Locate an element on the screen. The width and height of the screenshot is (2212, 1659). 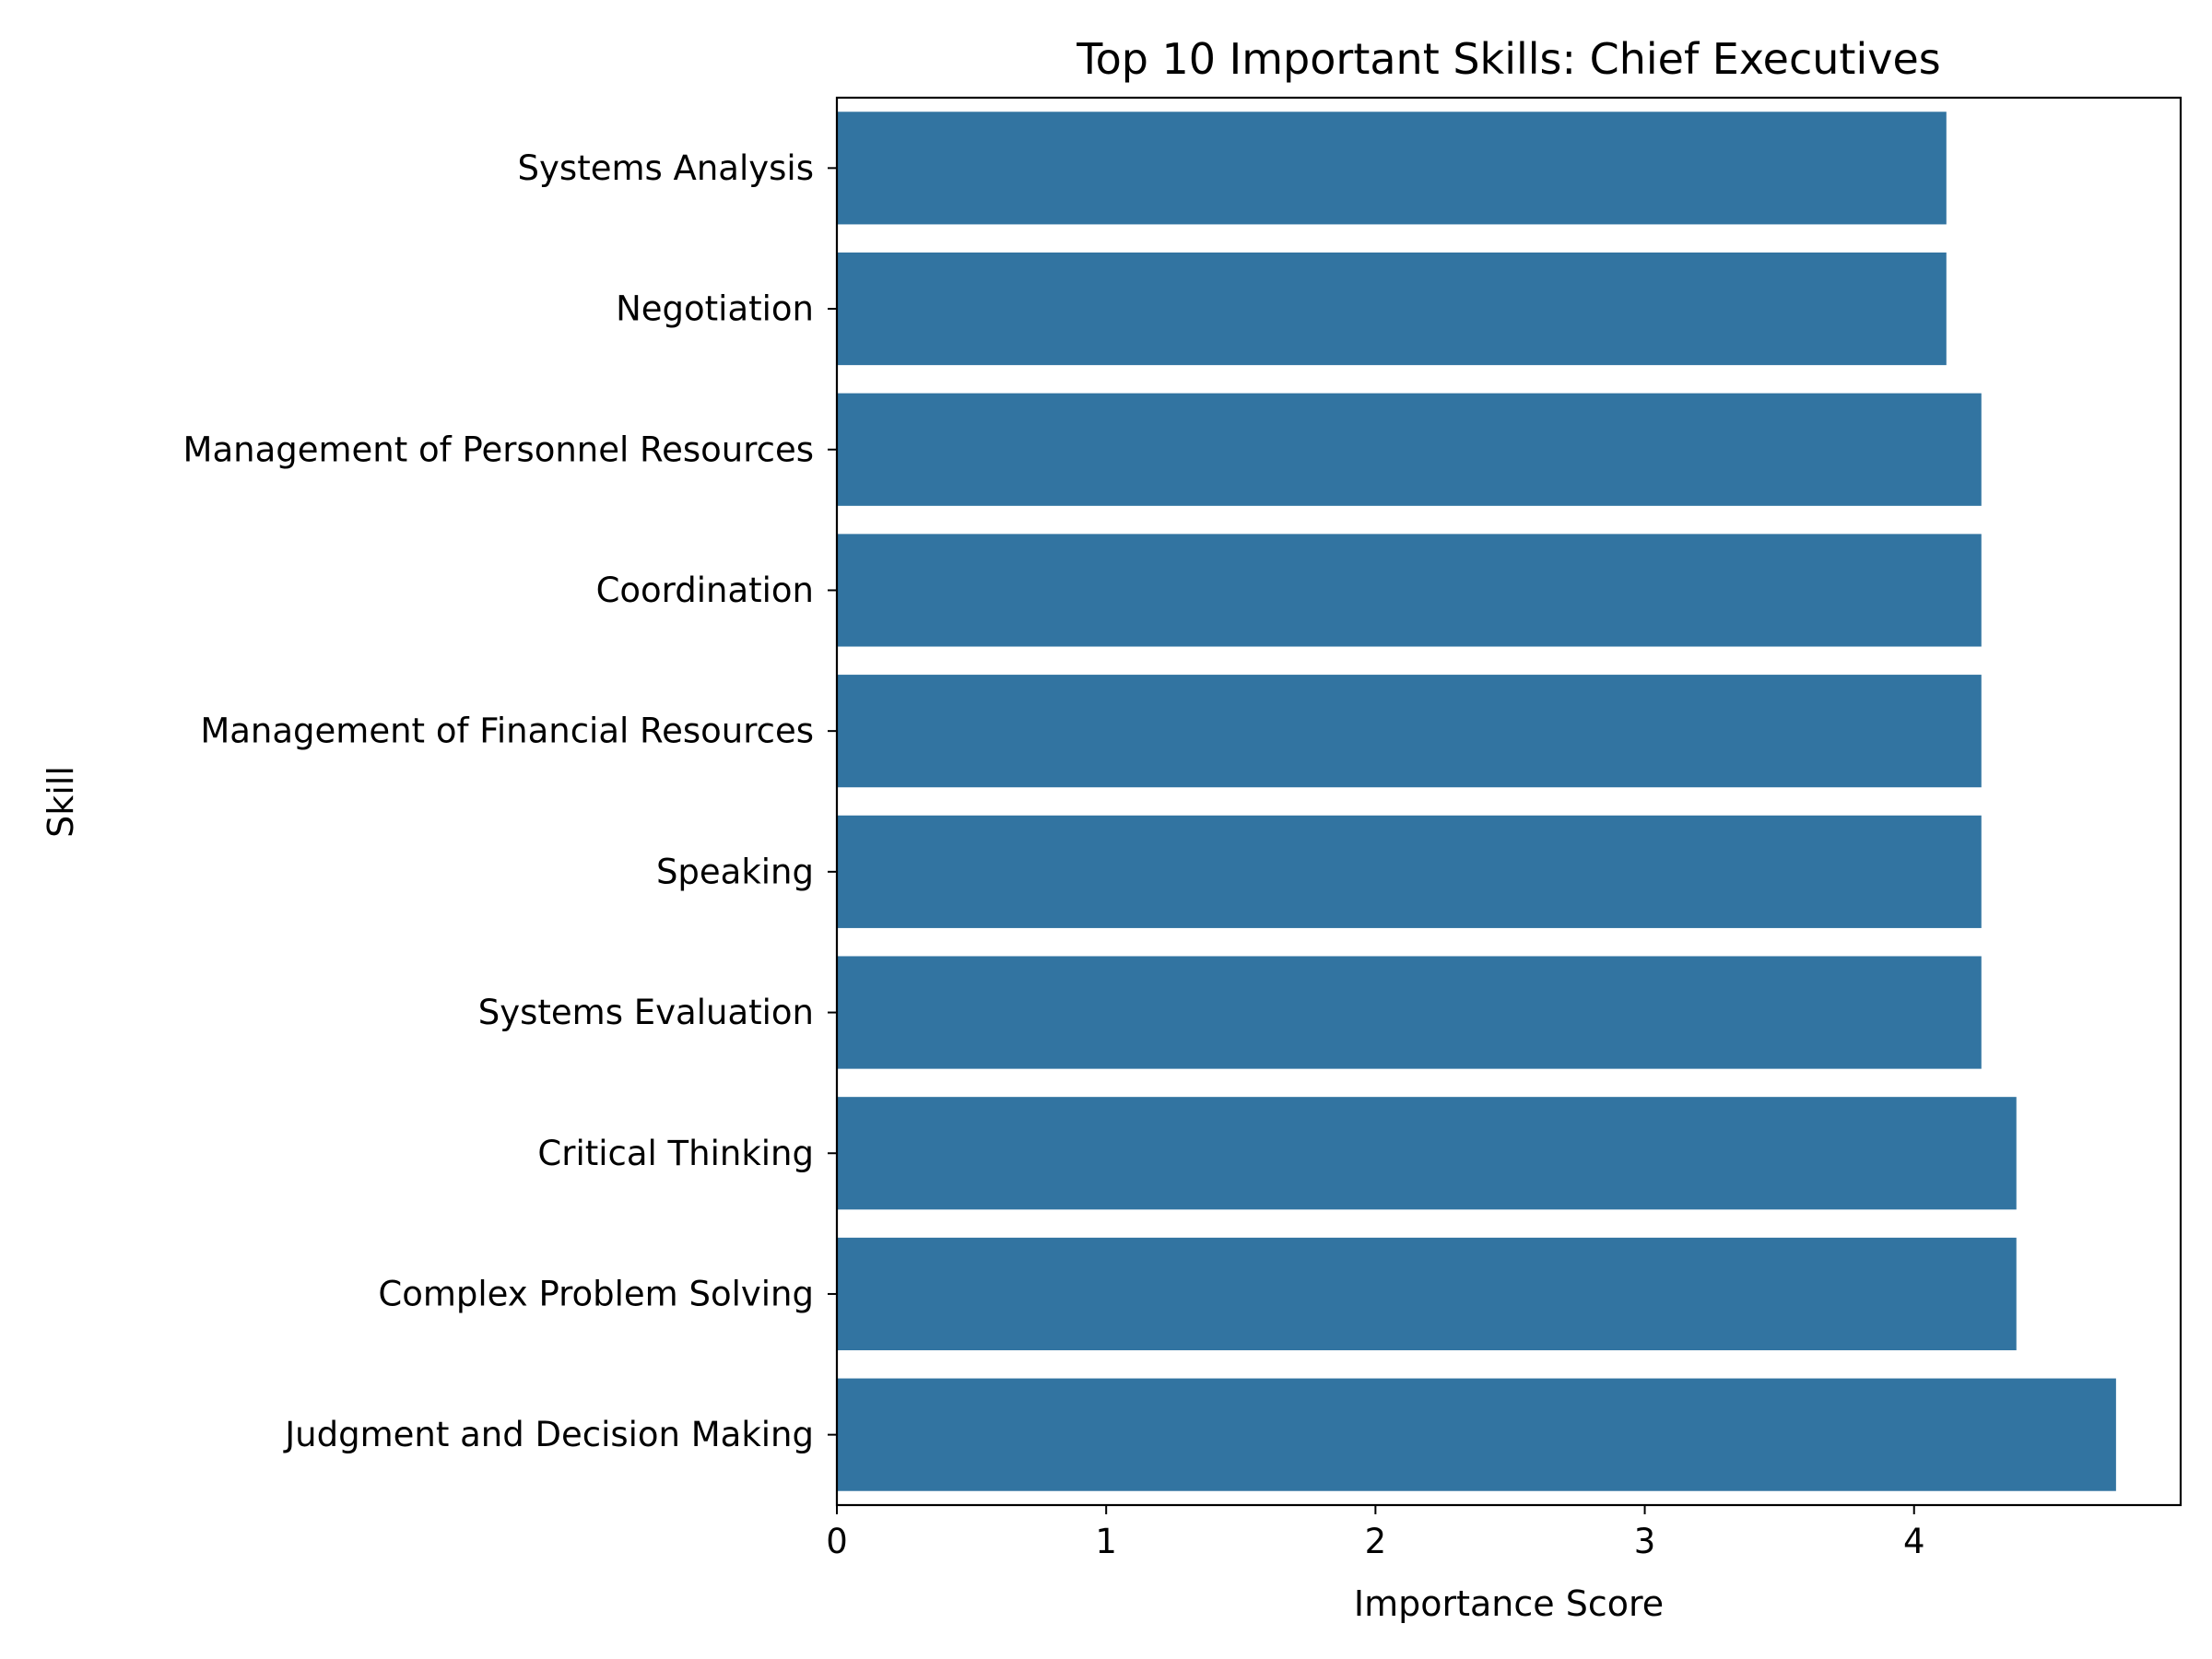
x-tick-label: 3 is located at coordinates (1645, 1541).